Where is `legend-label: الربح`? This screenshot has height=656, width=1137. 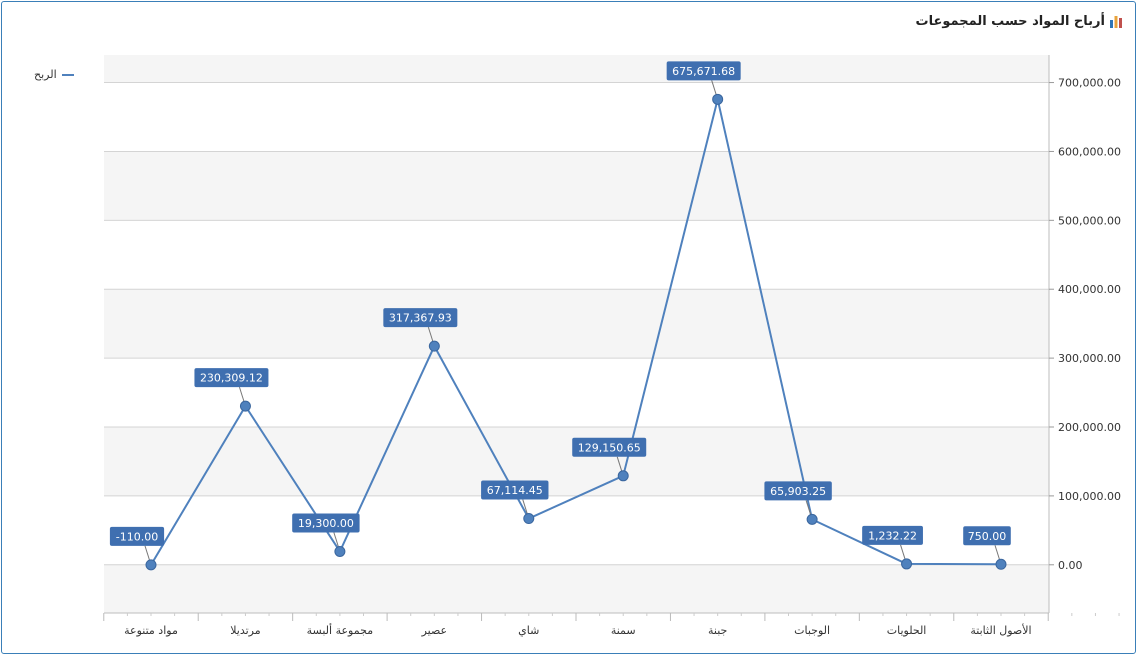 legend-label: الربح is located at coordinates (45, 74).